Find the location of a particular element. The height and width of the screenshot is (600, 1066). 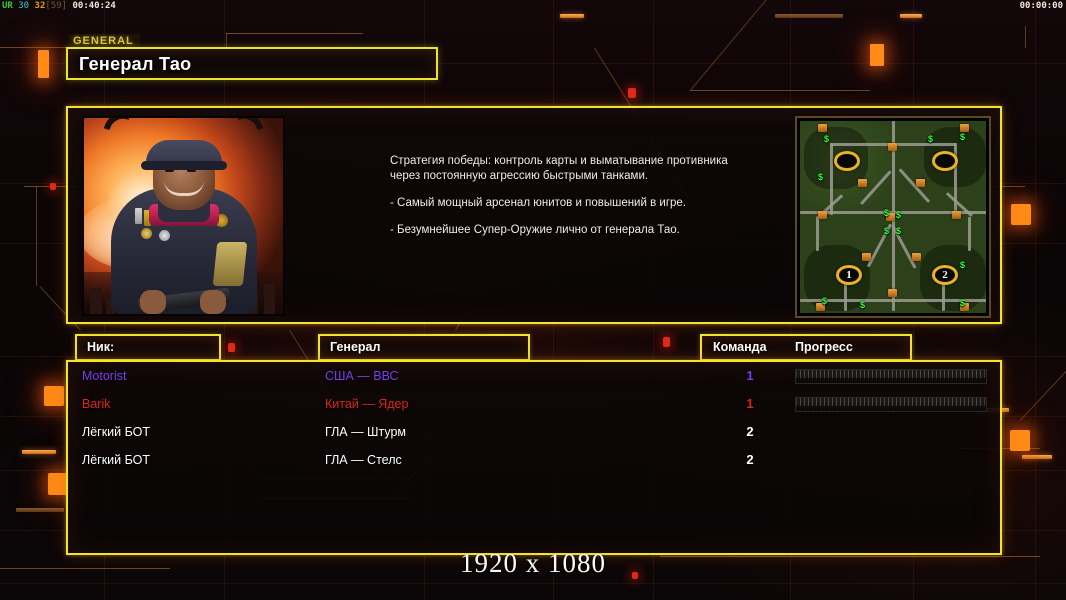

player-general: США — ВВС is located at coordinates (362, 376).